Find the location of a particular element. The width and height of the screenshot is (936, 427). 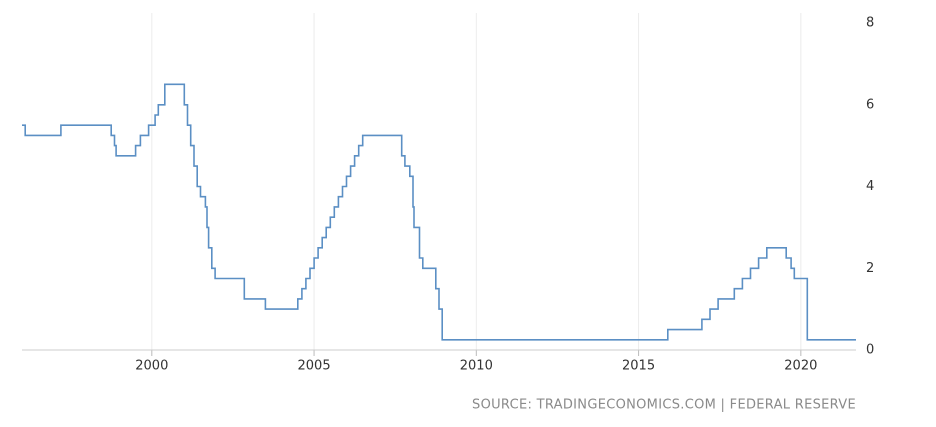

x-tick-label: 2015 is located at coordinates (638, 366).